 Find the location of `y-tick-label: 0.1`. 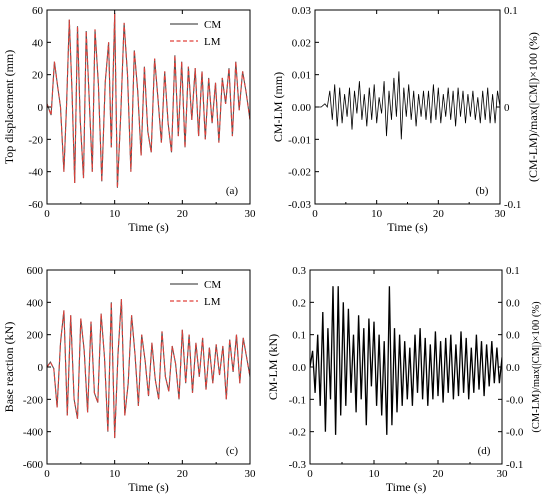

y-tick-label: 0.1 is located at coordinates (299, 336).